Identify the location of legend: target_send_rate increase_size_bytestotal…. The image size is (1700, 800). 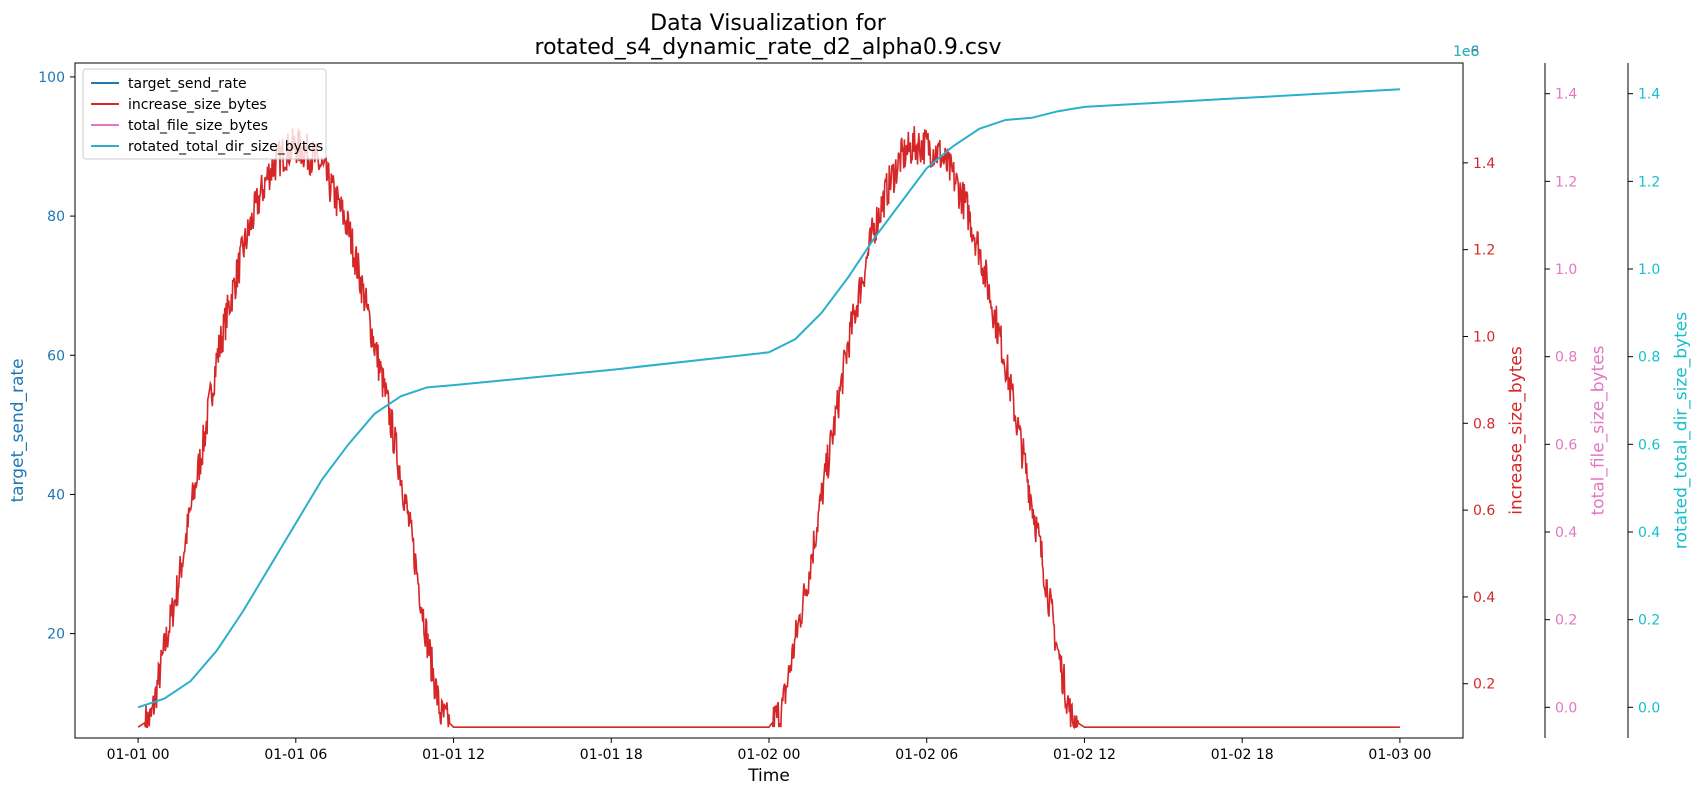
(204, 114).